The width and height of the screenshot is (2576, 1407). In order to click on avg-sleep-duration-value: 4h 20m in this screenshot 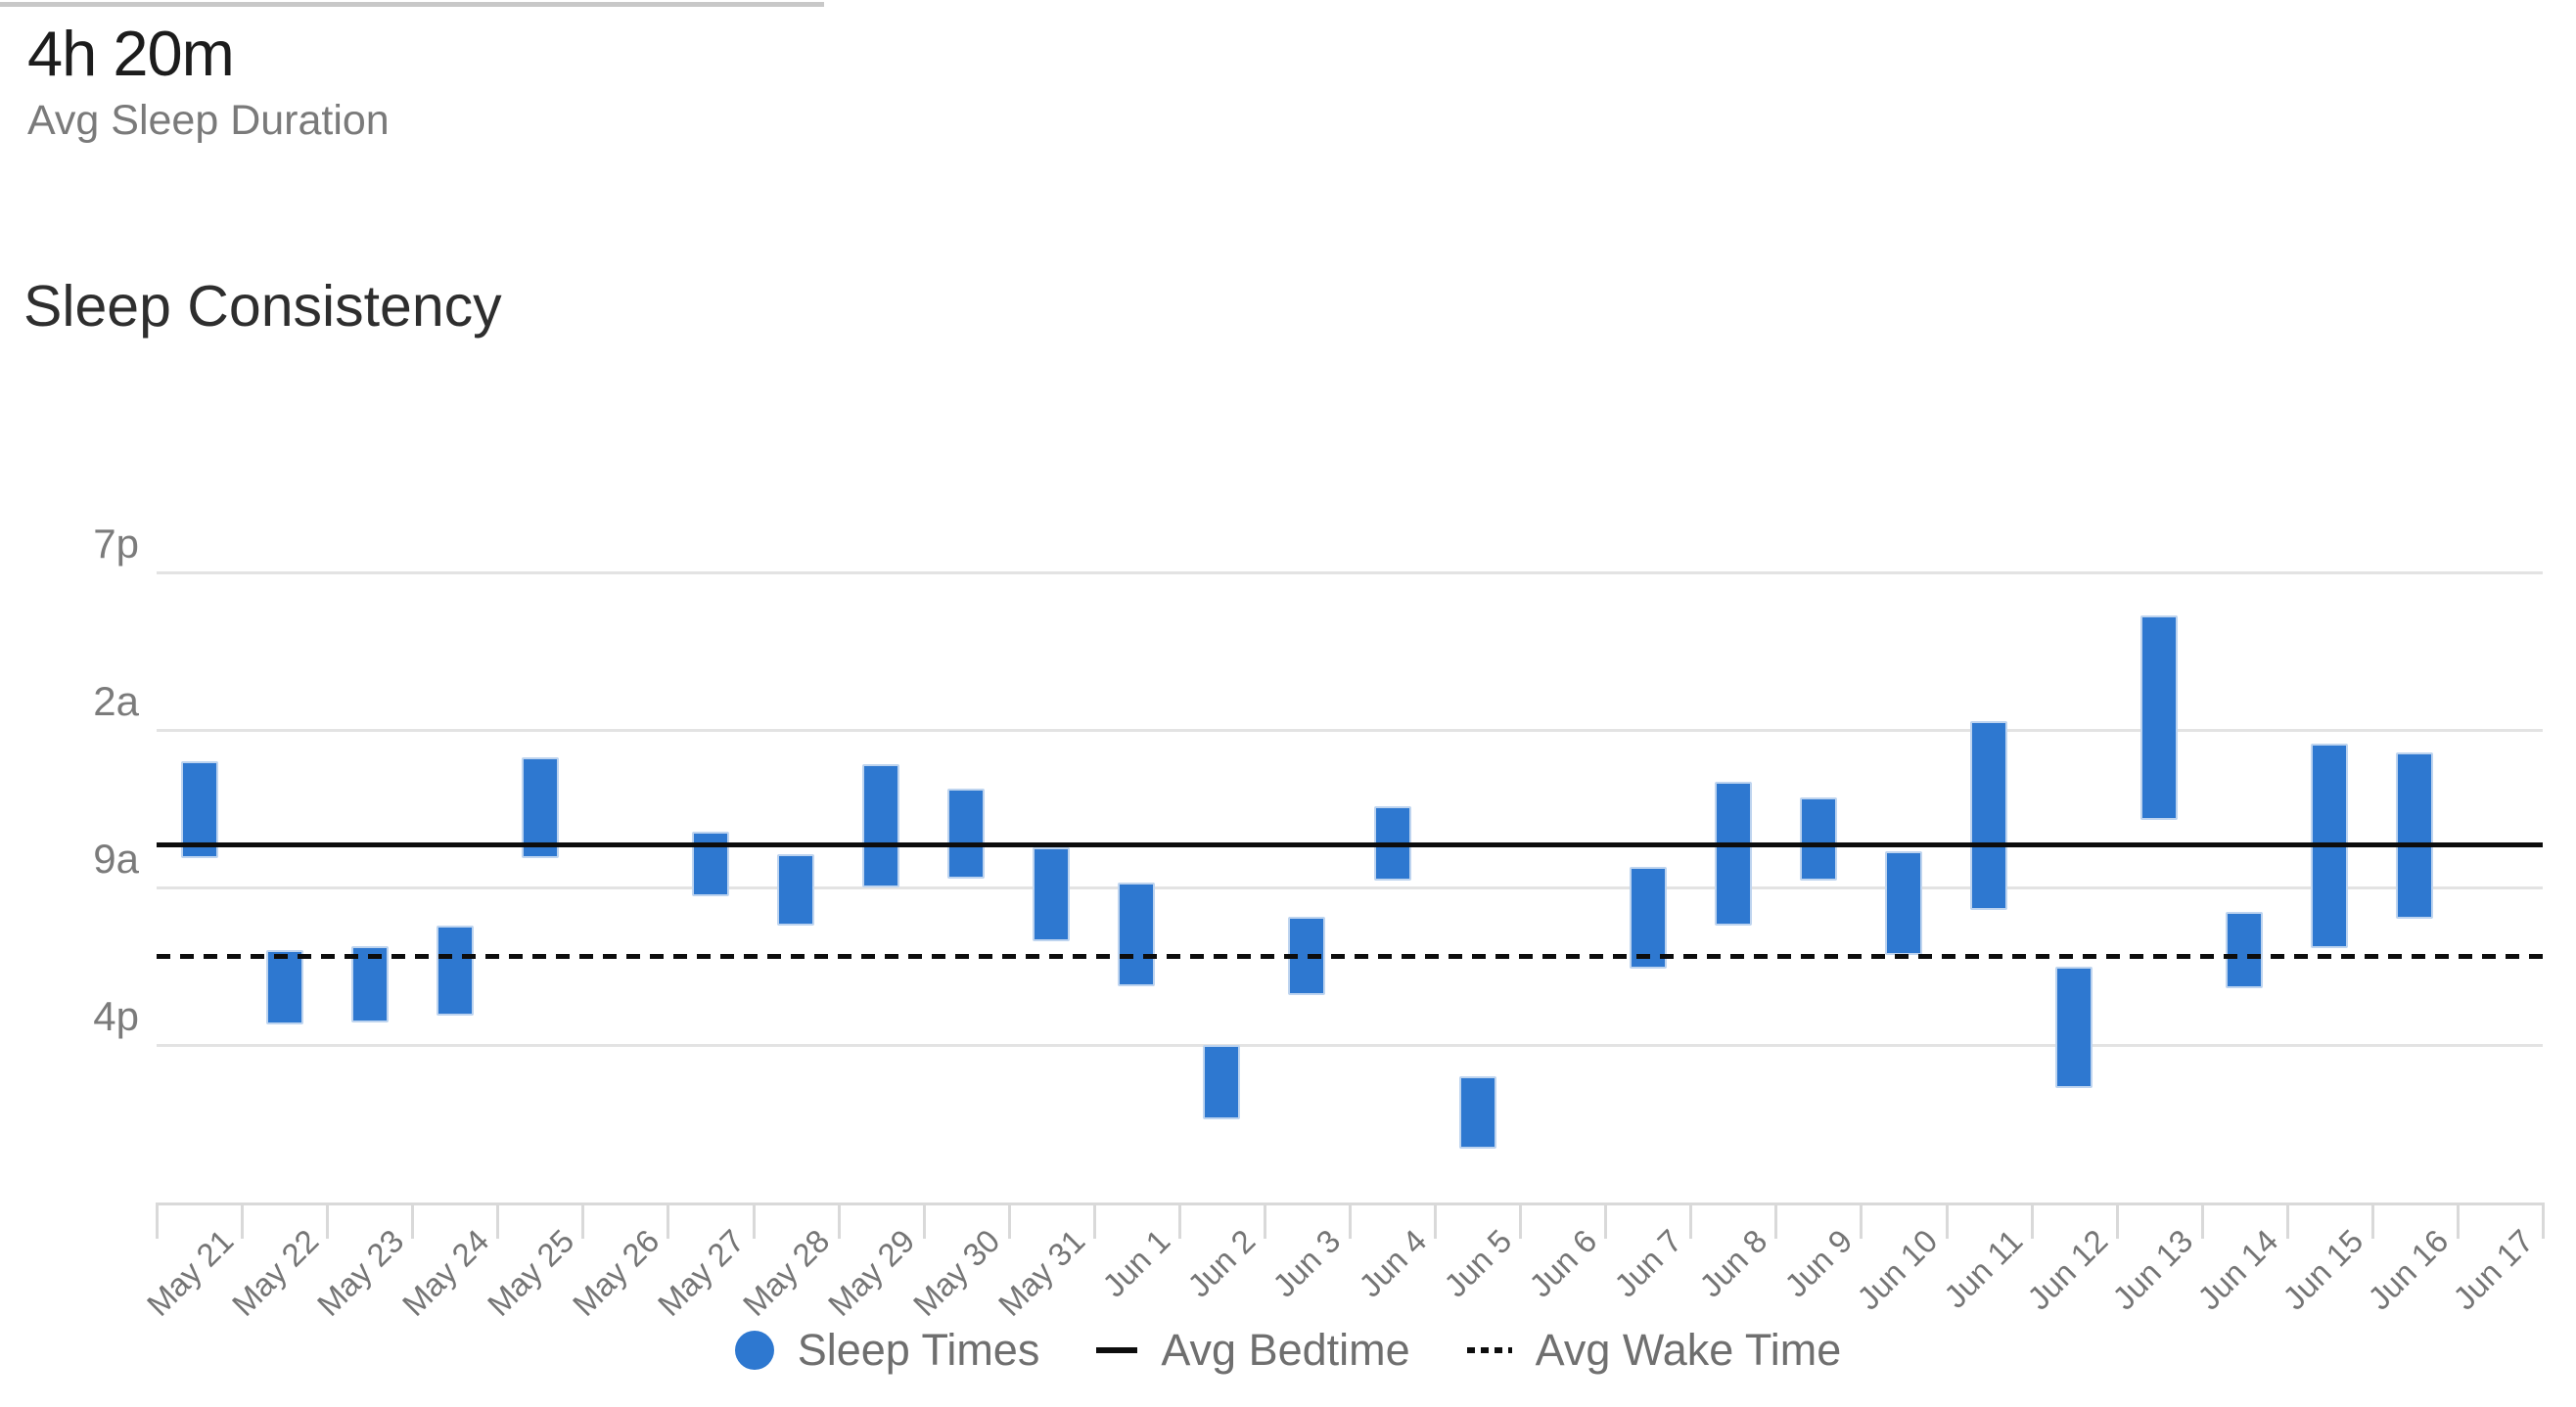, I will do `click(131, 54)`.